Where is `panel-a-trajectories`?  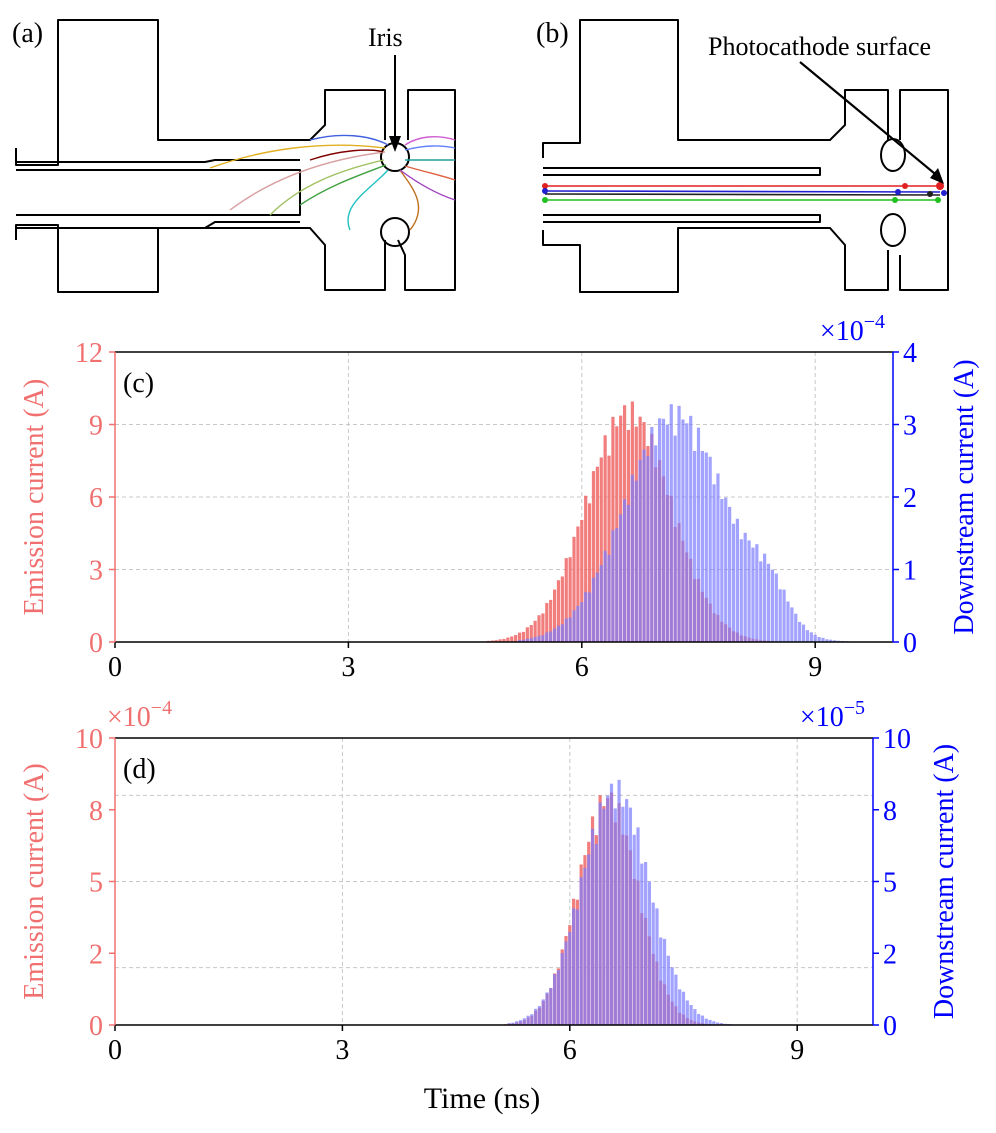
panel-a-trajectories is located at coordinates (332, 182).